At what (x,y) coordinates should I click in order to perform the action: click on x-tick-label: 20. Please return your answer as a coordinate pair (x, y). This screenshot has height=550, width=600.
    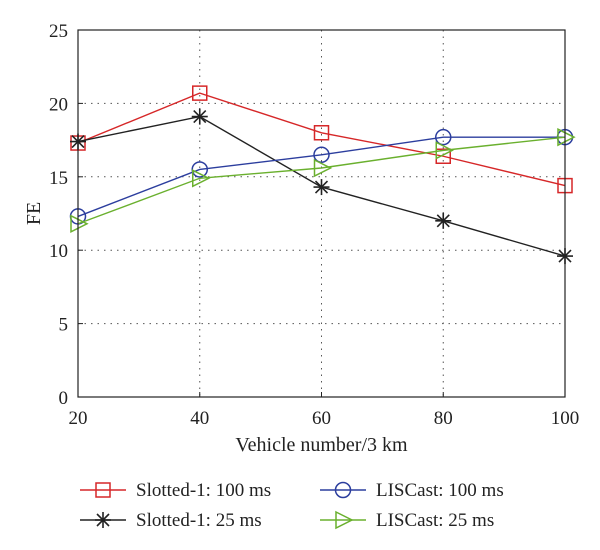
    Looking at the image, I should click on (78, 418).